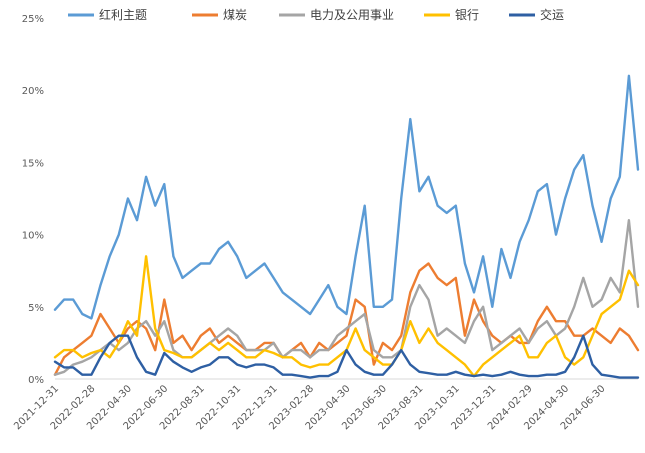 Image resolution: width=645 pixels, height=453 pixels. Describe the element at coordinates (235, 15) in the screenshot. I see `legend-label: 煤炭` at that location.